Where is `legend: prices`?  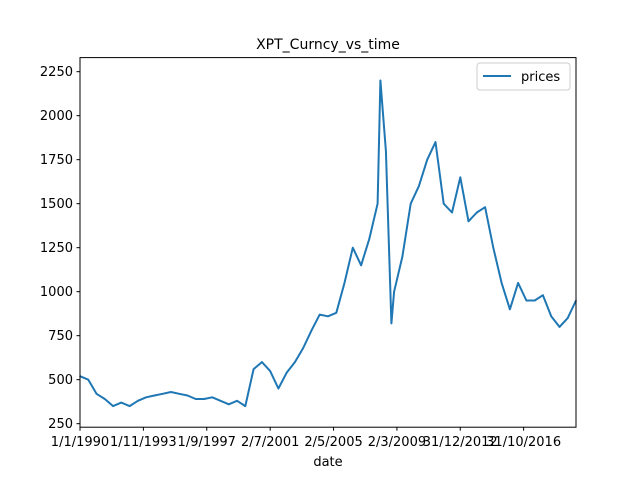
legend: prices is located at coordinates (523, 76).